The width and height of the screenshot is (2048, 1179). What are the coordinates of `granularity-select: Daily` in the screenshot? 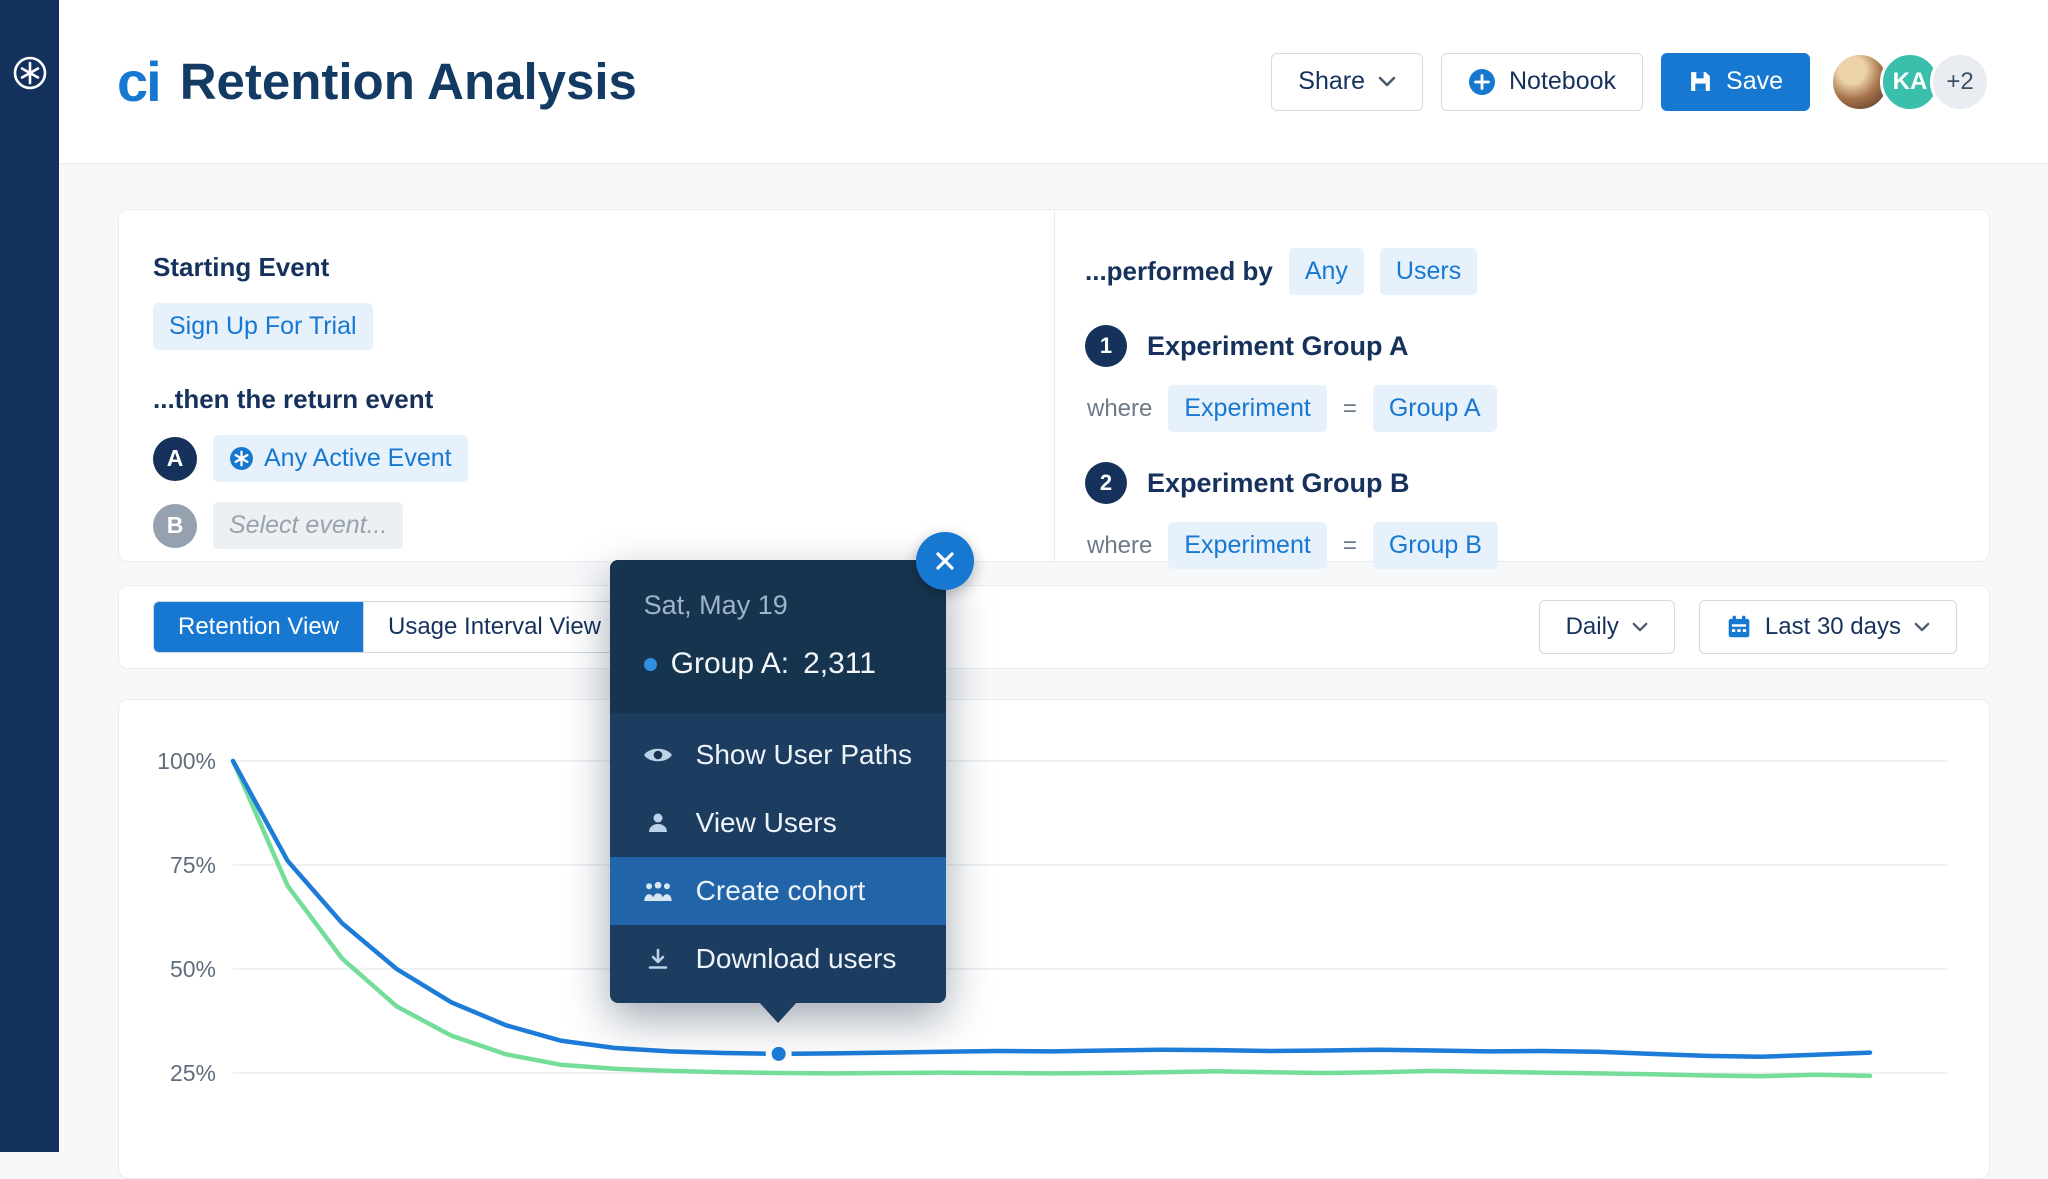 It's located at (1606, 627).